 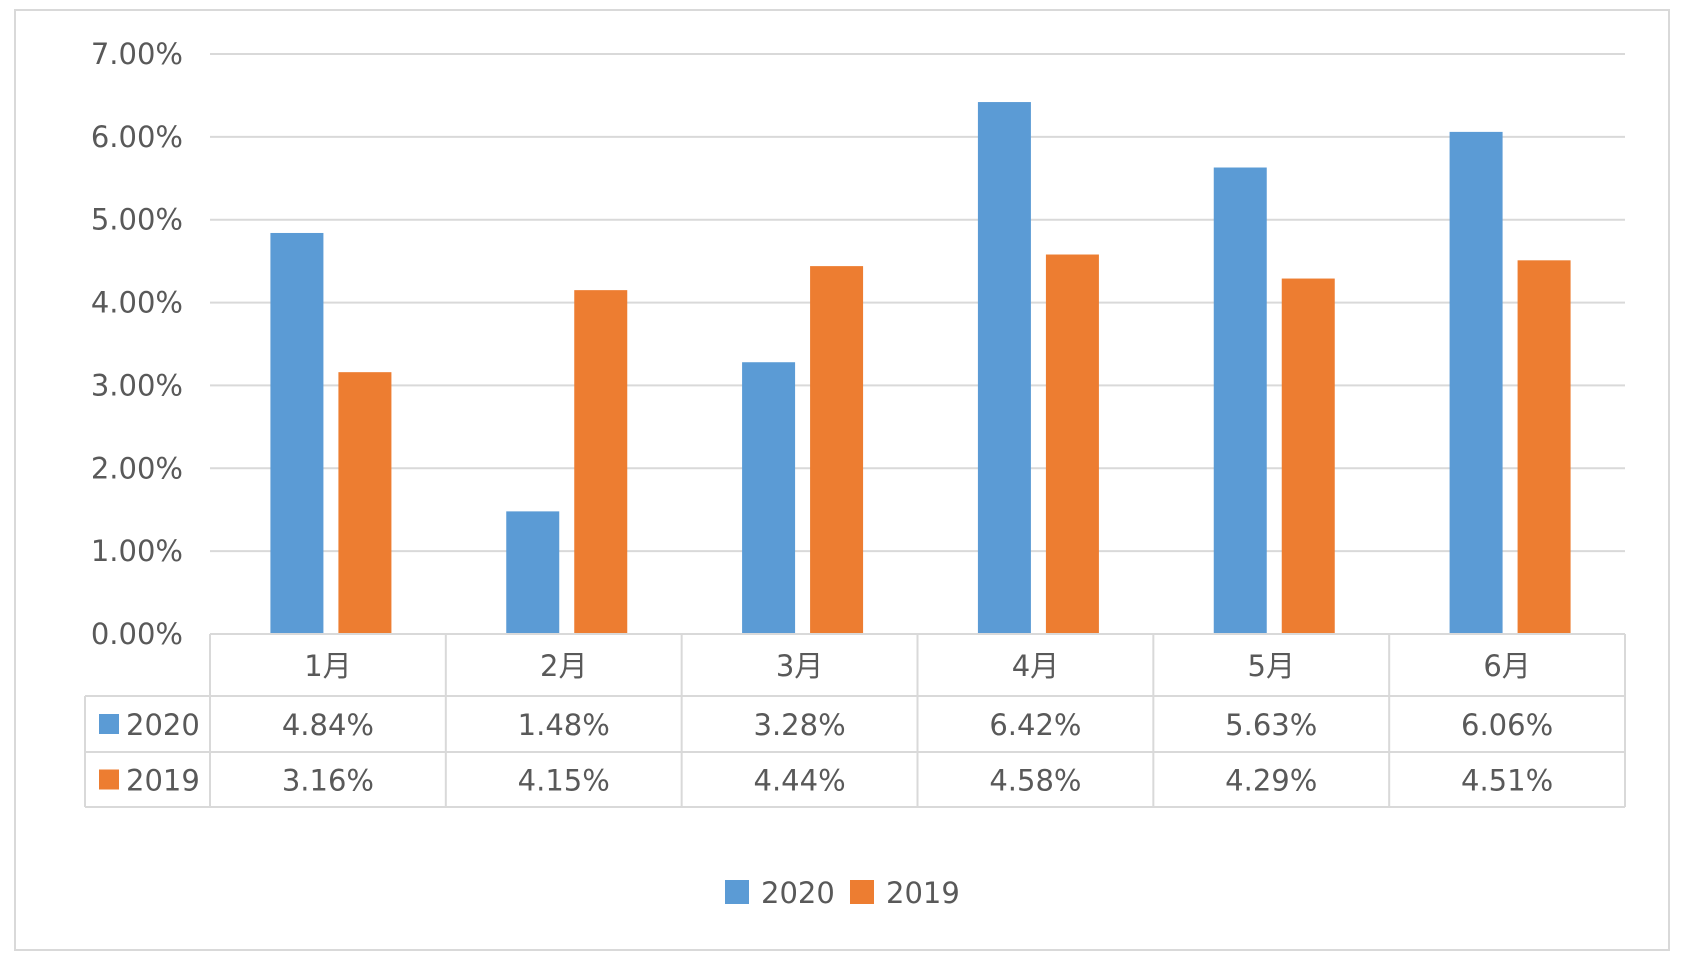 What do you see at coordinates (563, 666) in the screenshot?
I see `x-category-label: 2月` at bounding box center [563, 666].